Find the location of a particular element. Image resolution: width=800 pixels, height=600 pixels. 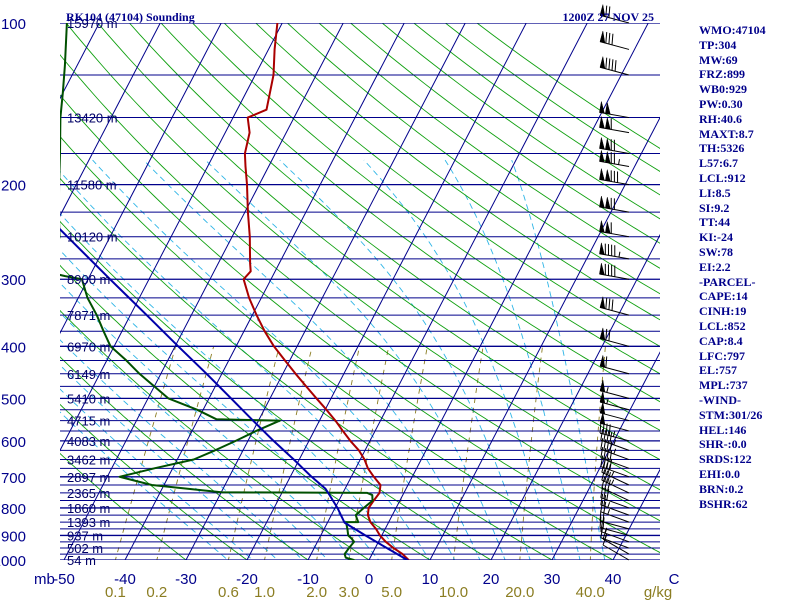

index-item: HEL:146 is located at coordinates (723, 429).